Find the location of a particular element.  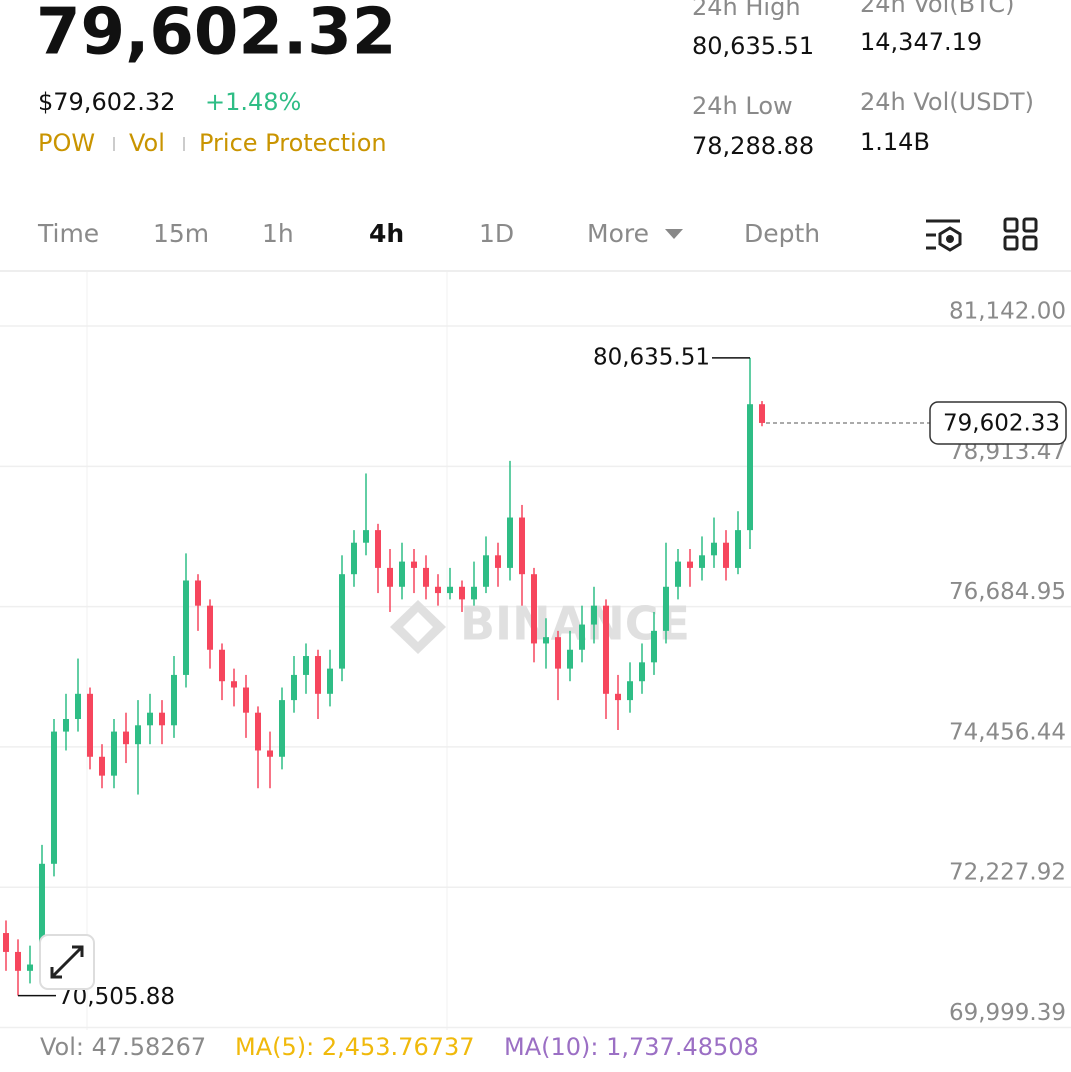

stat-value: 78,288.88 is located at coordinates (753, 146).